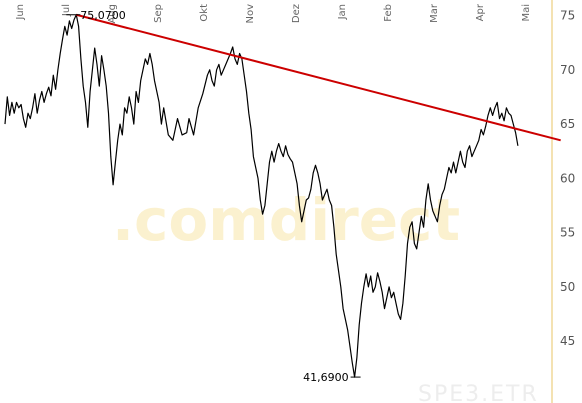 The image size is (582, 403). What do you see at coordinates (480, 12) in the screenshot?
I see `x-tick-label: Apr` at bounding box center [480, 12].